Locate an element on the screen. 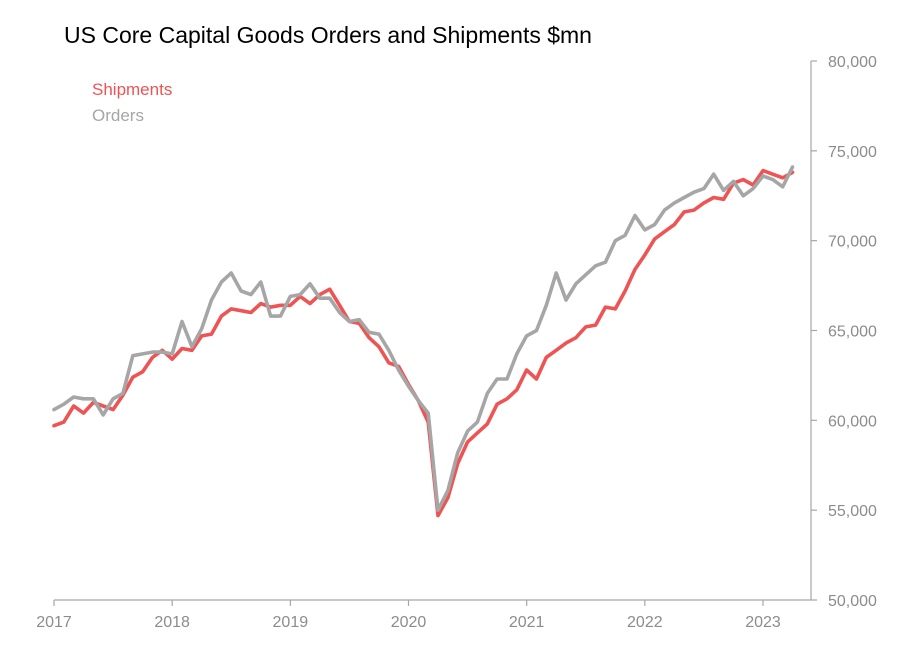  legend: Shipments Orders is located at coordinates (132, 102).